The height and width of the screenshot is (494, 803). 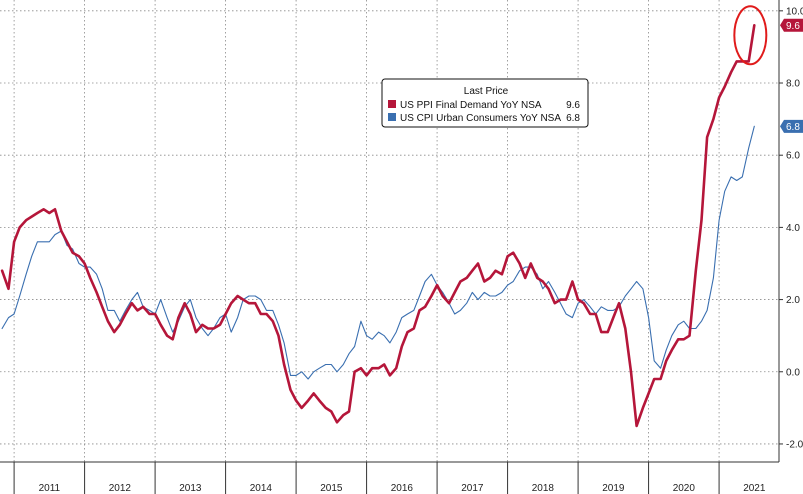 I want to click on y-tick-label: -2.0, so click(x=794, y=444).